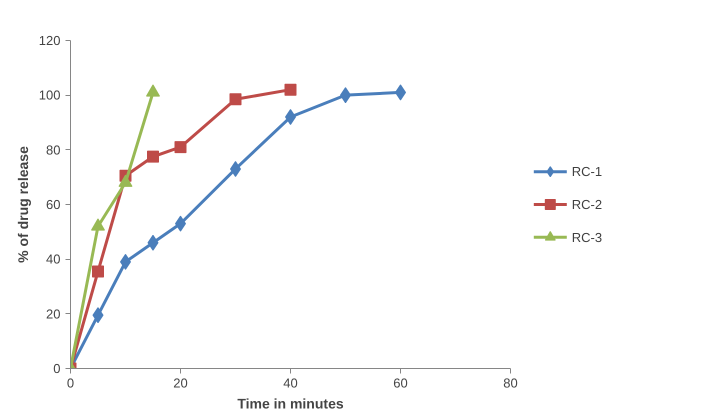 The height and width of the screenshot is (420, 702). I want to click on legend-label: RC-3, so click(587, 237).